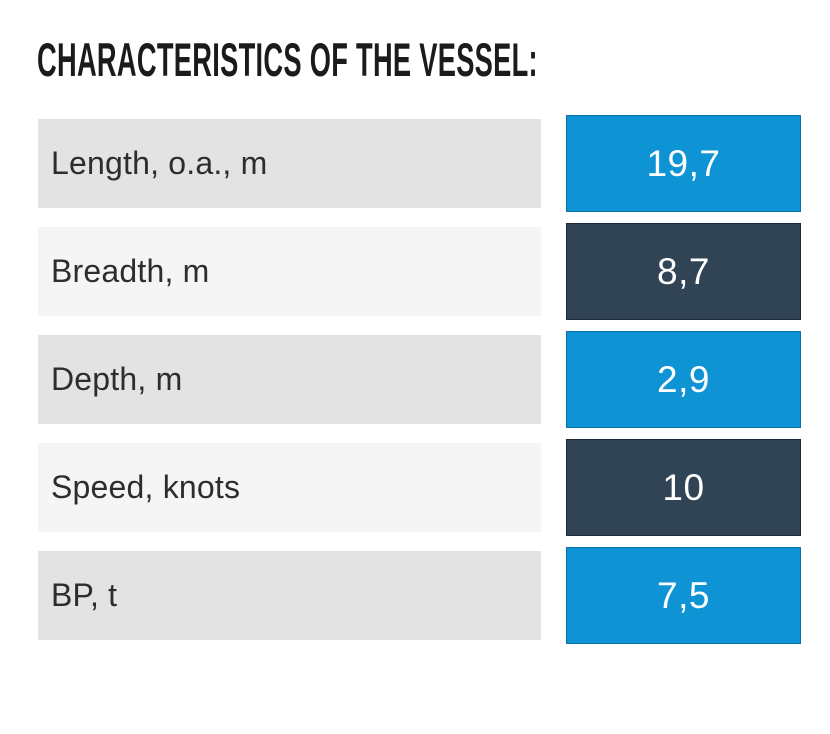 This screenshot has width=830, height=734. What do you see at coordinates (289, 163) in the screenshot?
I see `spec-label: Length, o.a., m` at bounding box center [289, 163].